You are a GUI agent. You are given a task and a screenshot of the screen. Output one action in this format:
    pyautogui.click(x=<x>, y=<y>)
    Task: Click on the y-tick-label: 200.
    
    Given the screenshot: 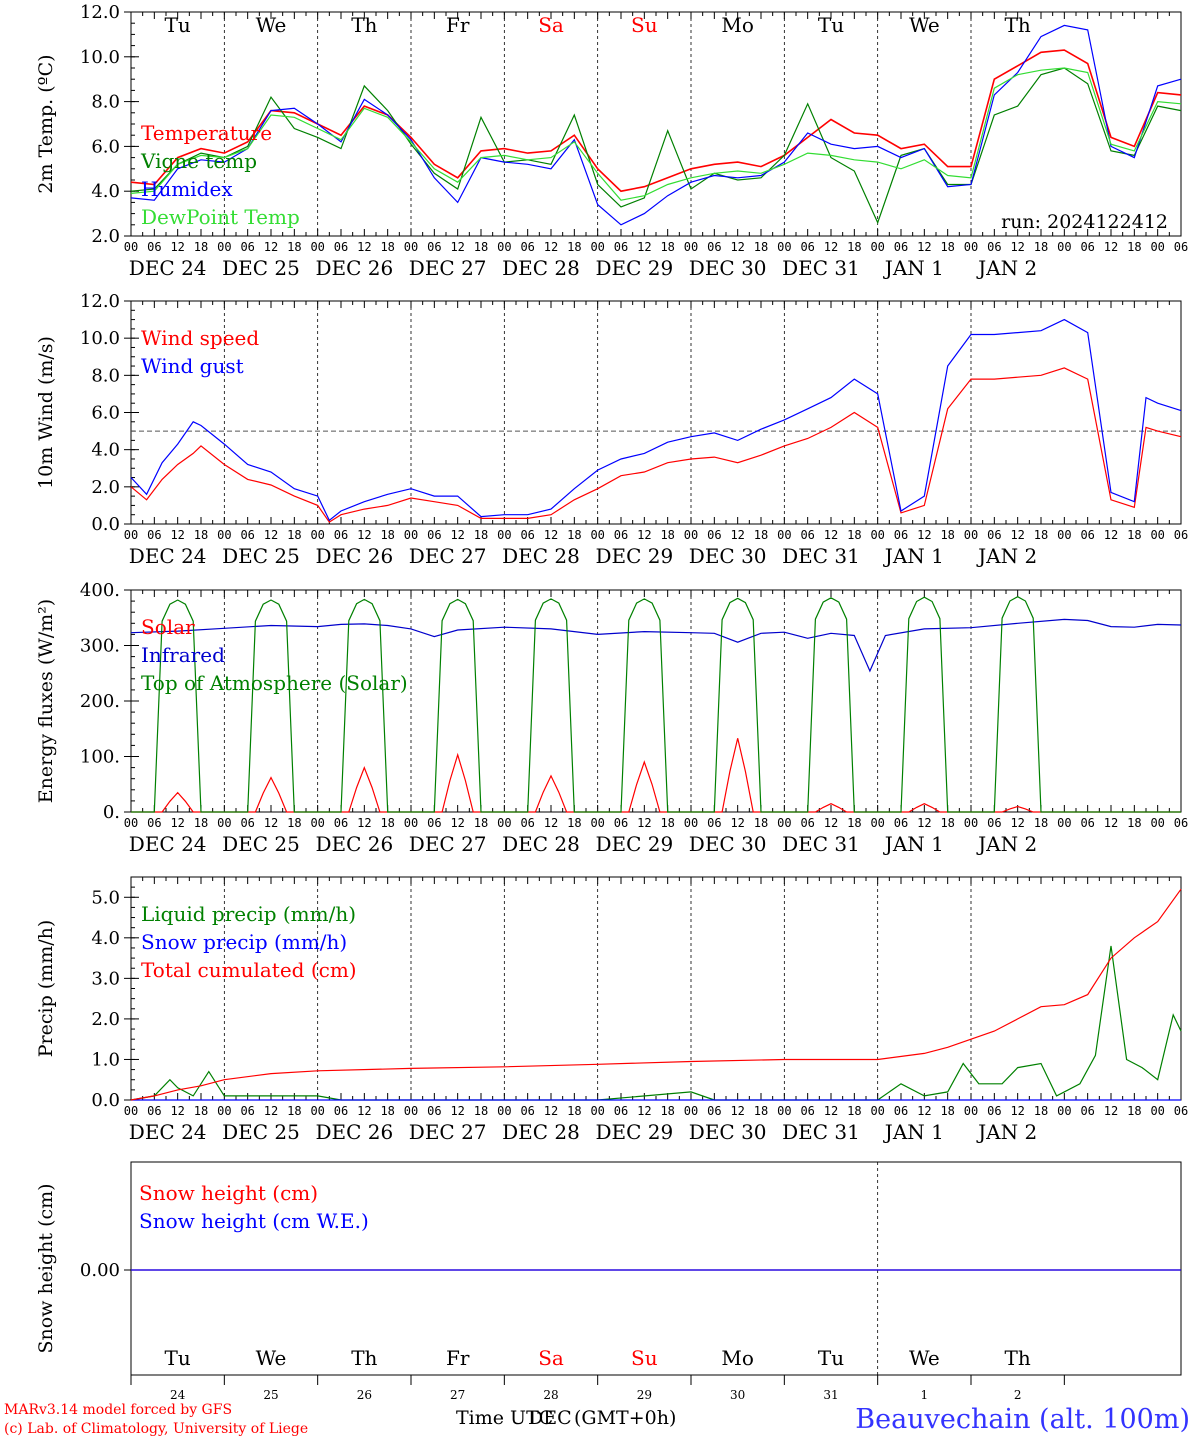 What is the action you would take?
    pyautogui.click(x=100, y=701)
    